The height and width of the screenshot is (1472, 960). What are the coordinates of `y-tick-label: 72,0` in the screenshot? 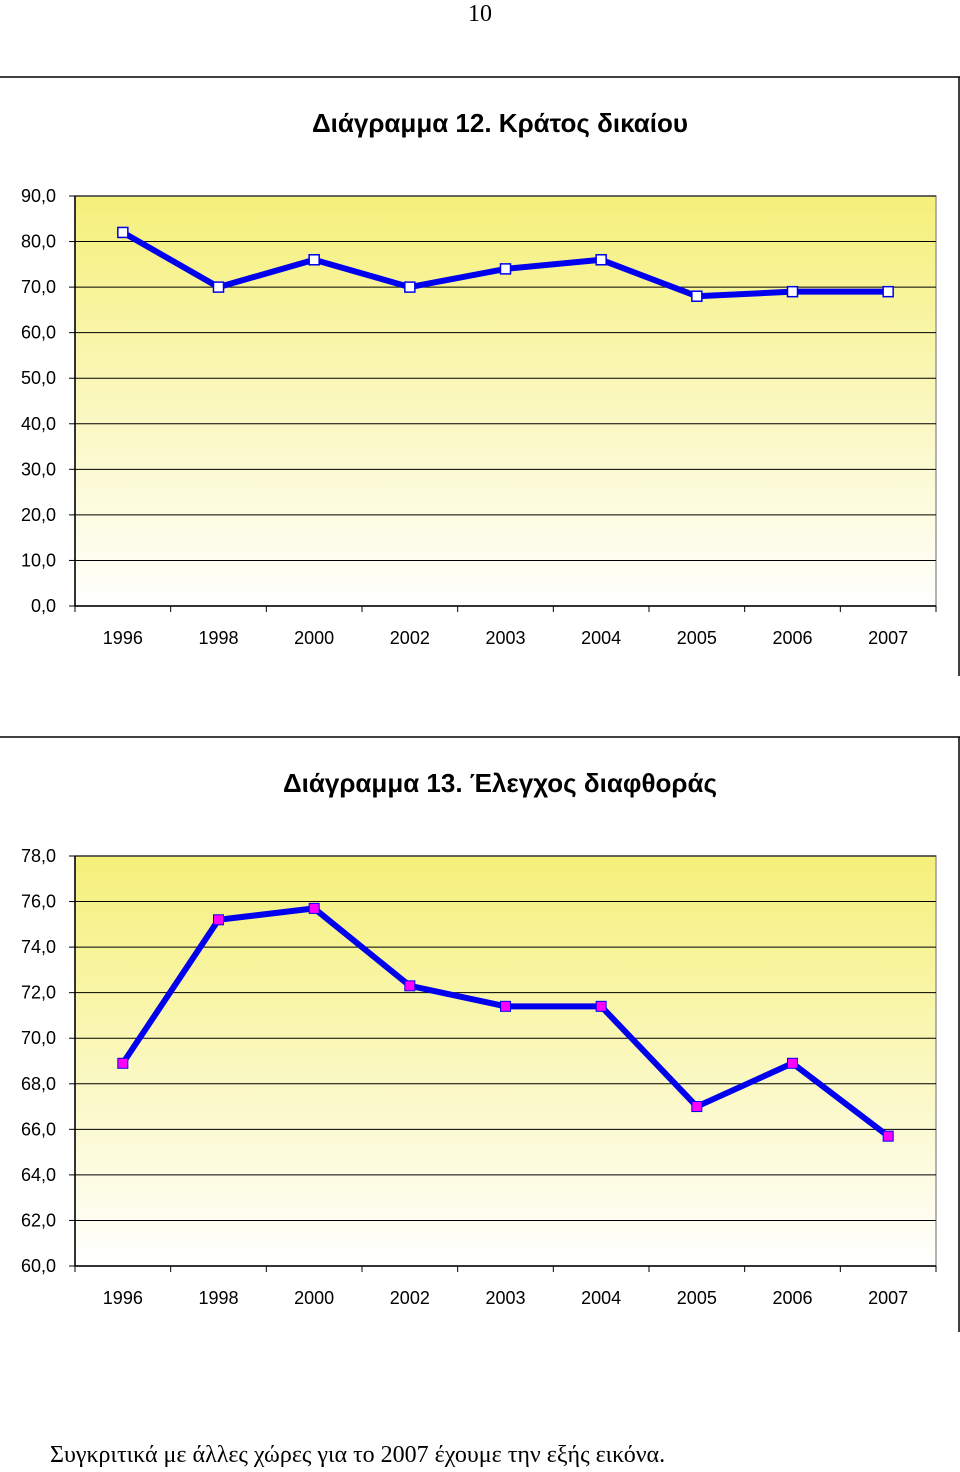 It's located at (38, 993).